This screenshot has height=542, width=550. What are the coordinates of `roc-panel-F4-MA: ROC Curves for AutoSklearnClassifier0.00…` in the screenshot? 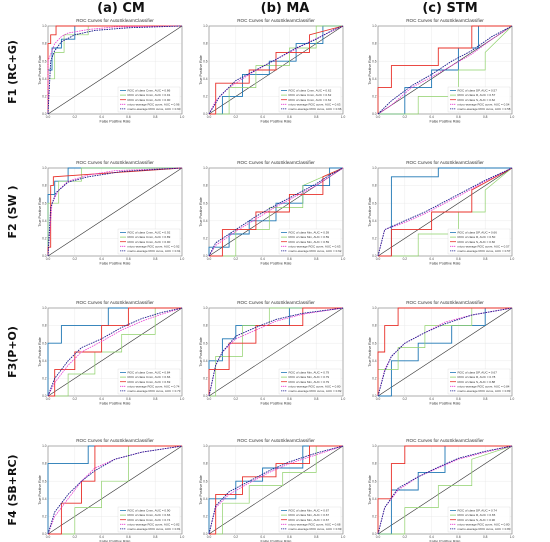 It's located at (272, 490).